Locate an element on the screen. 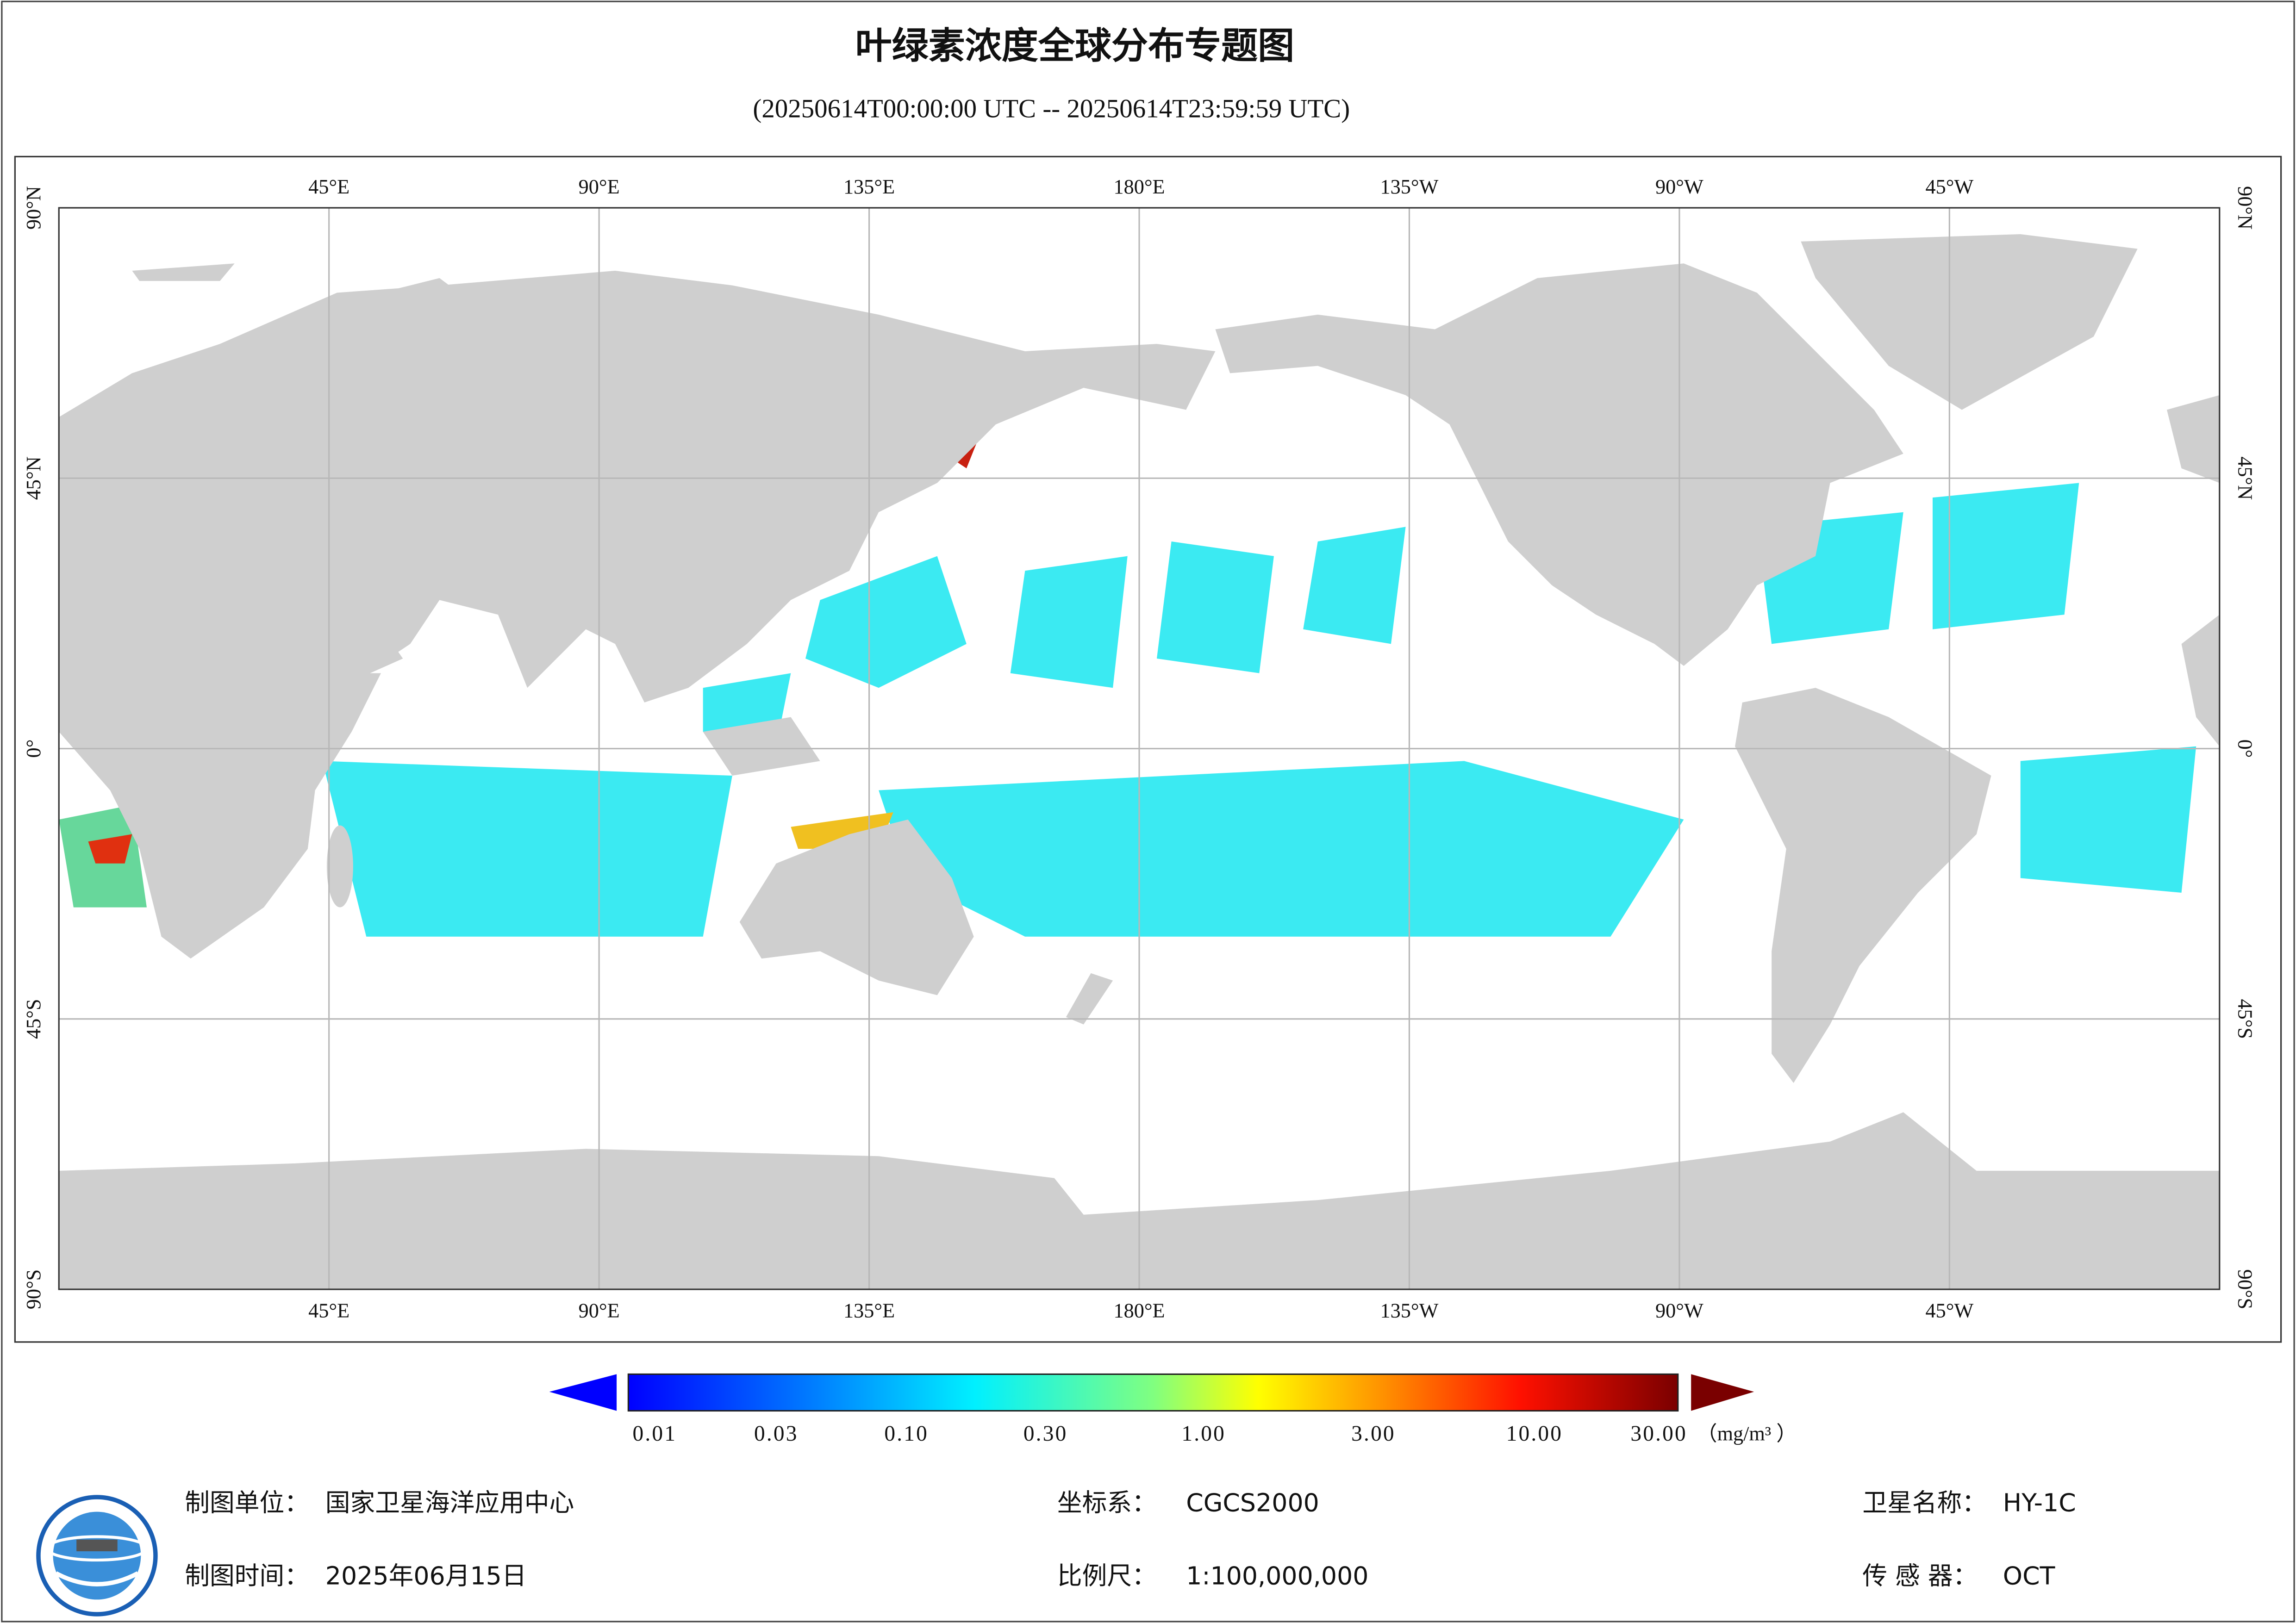 This screenshot has height=1623, width=2296. lon-label-bottom: 90°E is located at coordinates (599, 1311).